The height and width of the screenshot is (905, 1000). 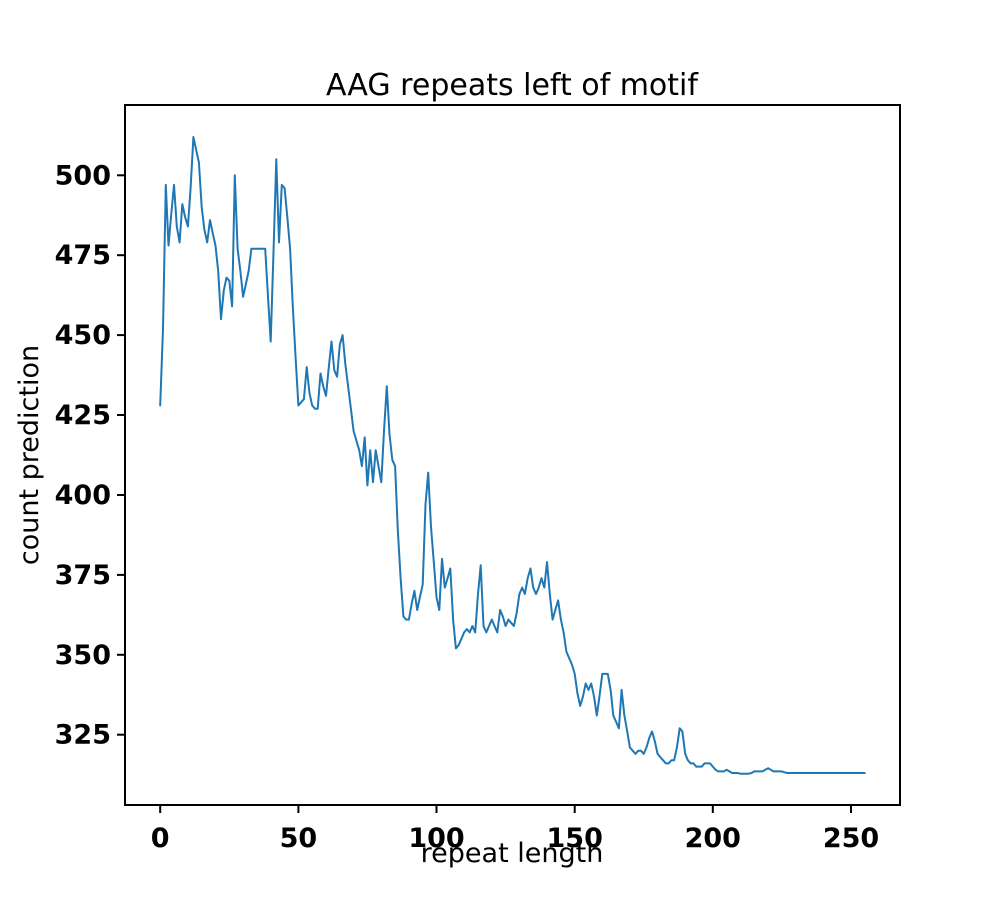 What do you see at coordinates (299, 838) in the screenshot?
I see `x-tick-label: 50` at bounding box center [299, 838].